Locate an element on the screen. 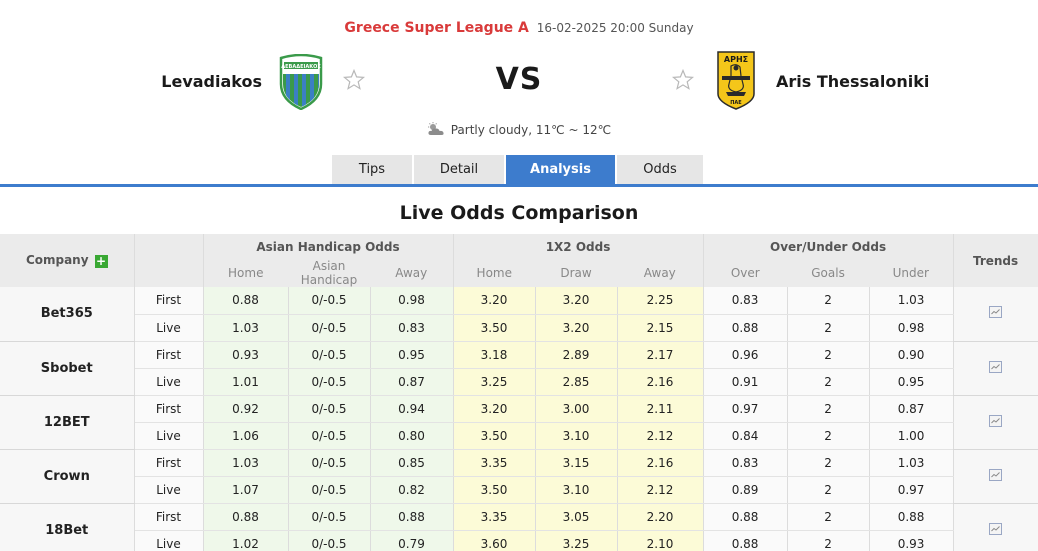  ah-odds-cell: 0.83 is located at coordinates (412, 328).